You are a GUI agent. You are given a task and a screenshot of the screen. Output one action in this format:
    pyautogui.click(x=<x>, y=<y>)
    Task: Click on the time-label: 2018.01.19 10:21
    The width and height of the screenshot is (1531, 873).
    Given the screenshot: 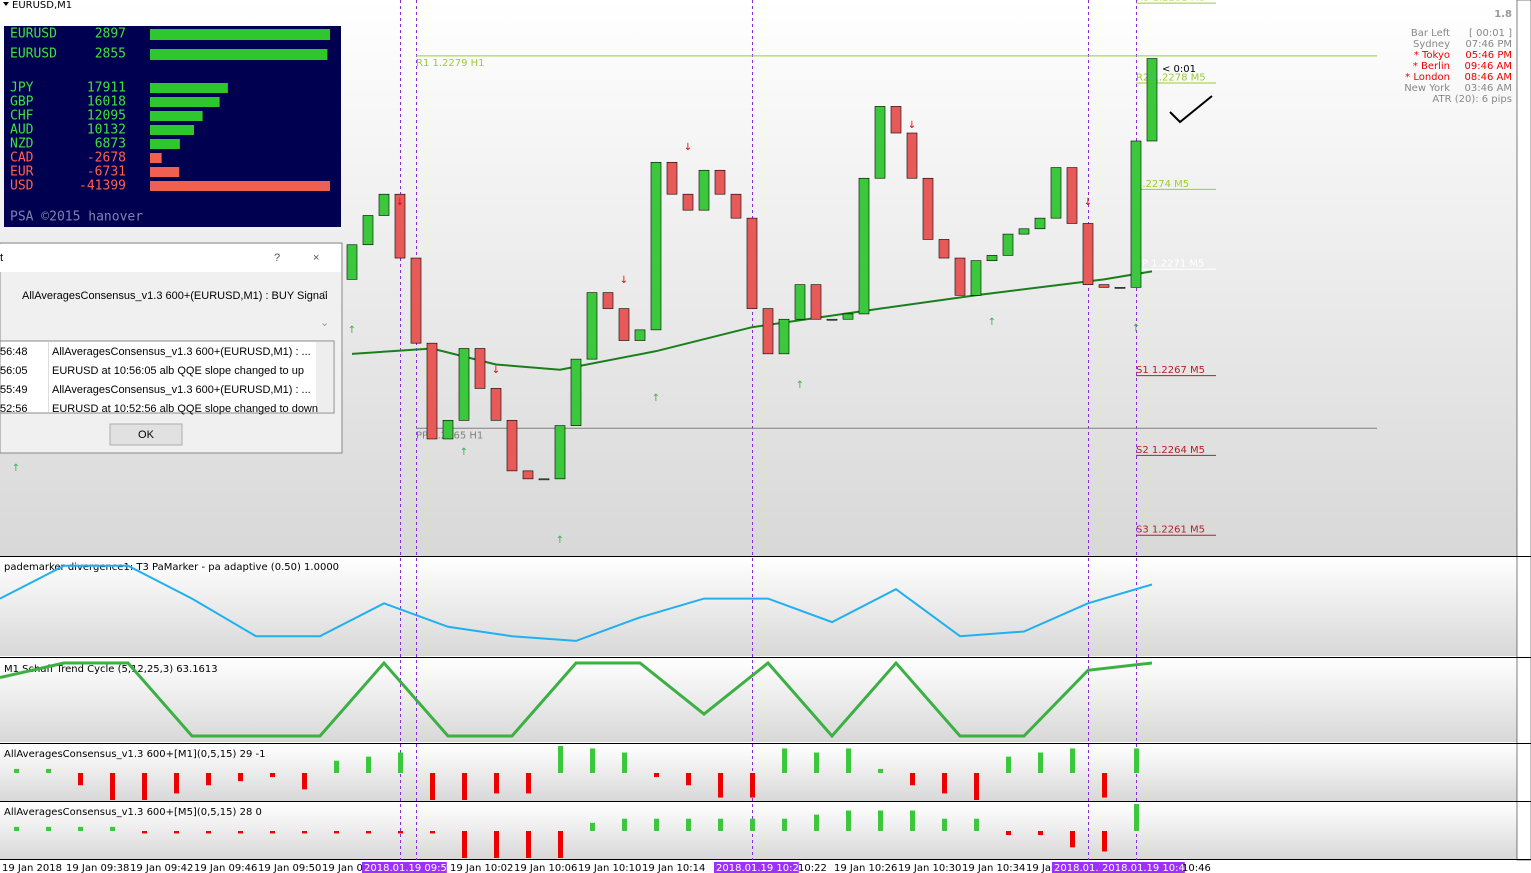 What is the action you would take?
    pyautogui.click(x=760, y=868)
    